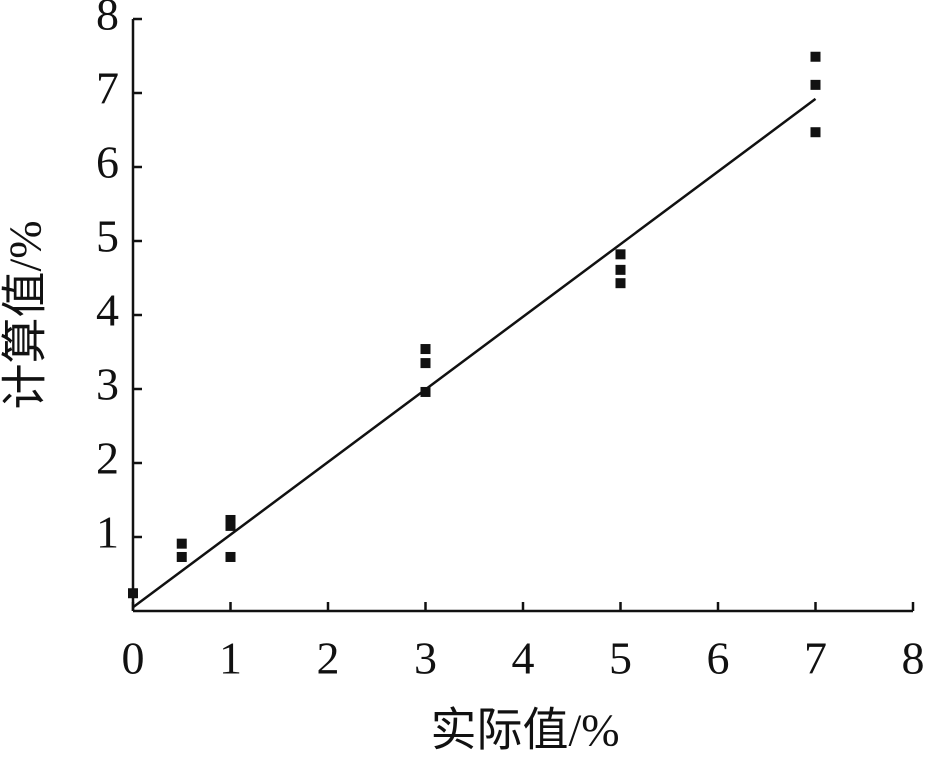 Image resolution: width=927 pixels, height=763 pixels. Describe the element at coordinates (107, 532) in the screenshot. I see `y-tick-label: 1` at that location.